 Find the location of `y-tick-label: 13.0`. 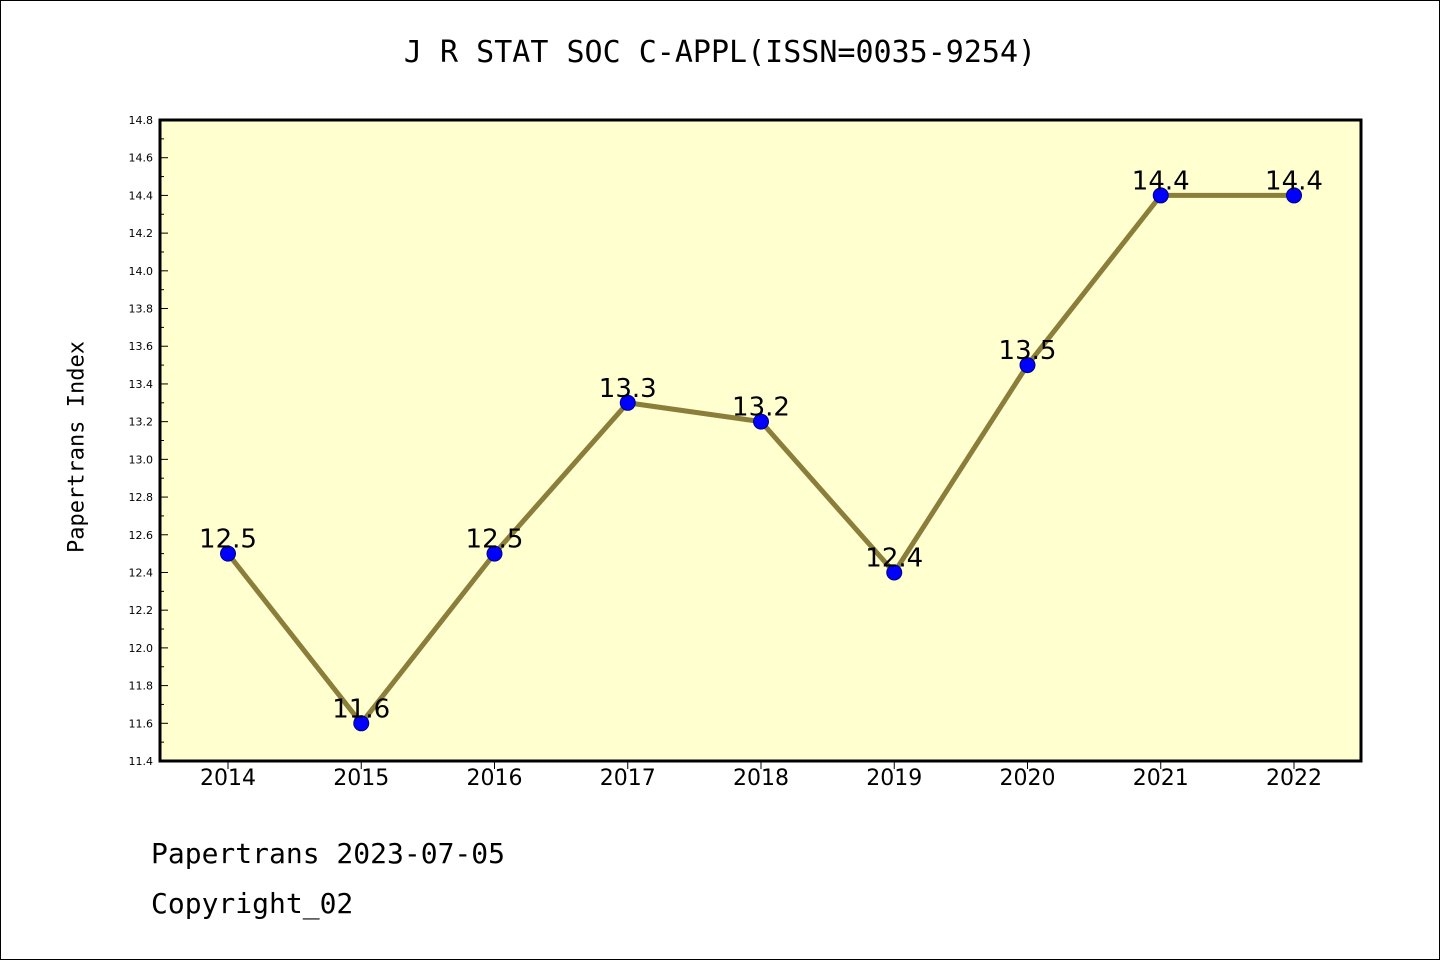

y-tick-label: 13.0 is located at coordinates (141, 459).